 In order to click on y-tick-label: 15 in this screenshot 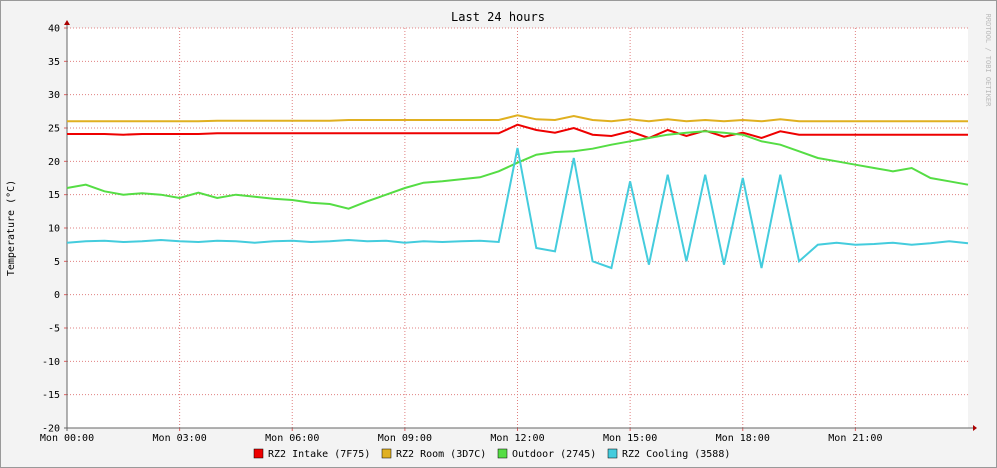, I will do `click(54, 195)`.